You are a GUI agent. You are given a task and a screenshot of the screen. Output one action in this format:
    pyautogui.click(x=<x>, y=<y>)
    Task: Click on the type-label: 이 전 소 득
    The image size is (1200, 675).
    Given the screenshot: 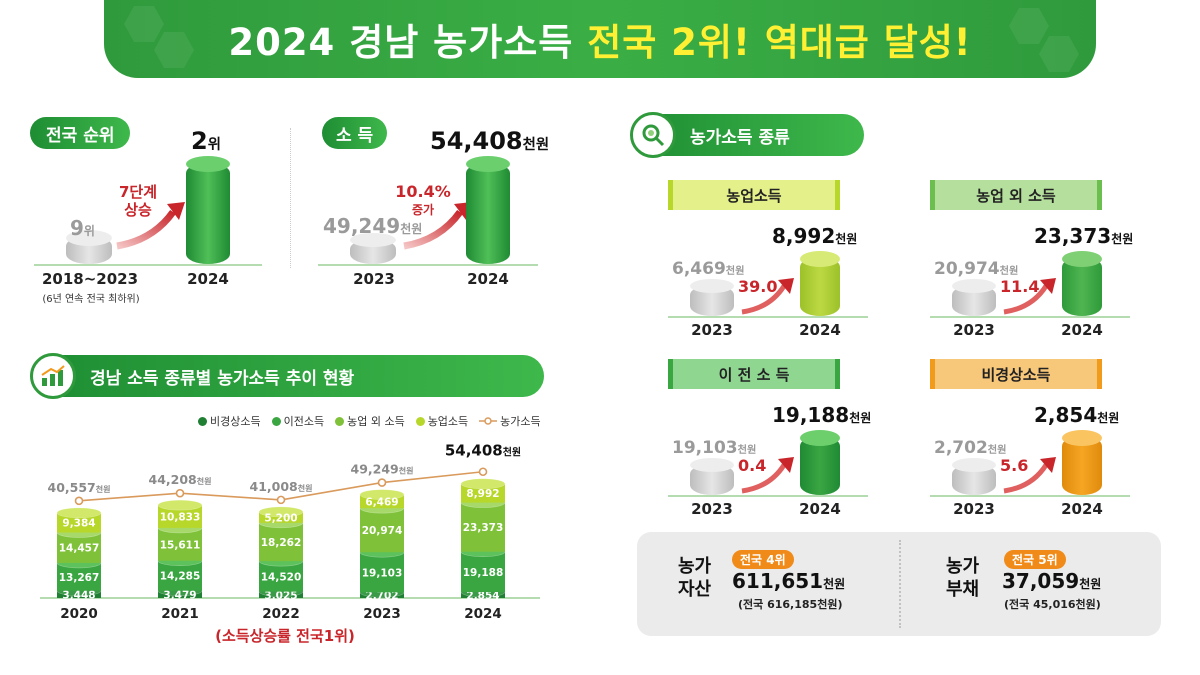 What is the action you would take?
    pyautogui.click(x=754, y=374)
    